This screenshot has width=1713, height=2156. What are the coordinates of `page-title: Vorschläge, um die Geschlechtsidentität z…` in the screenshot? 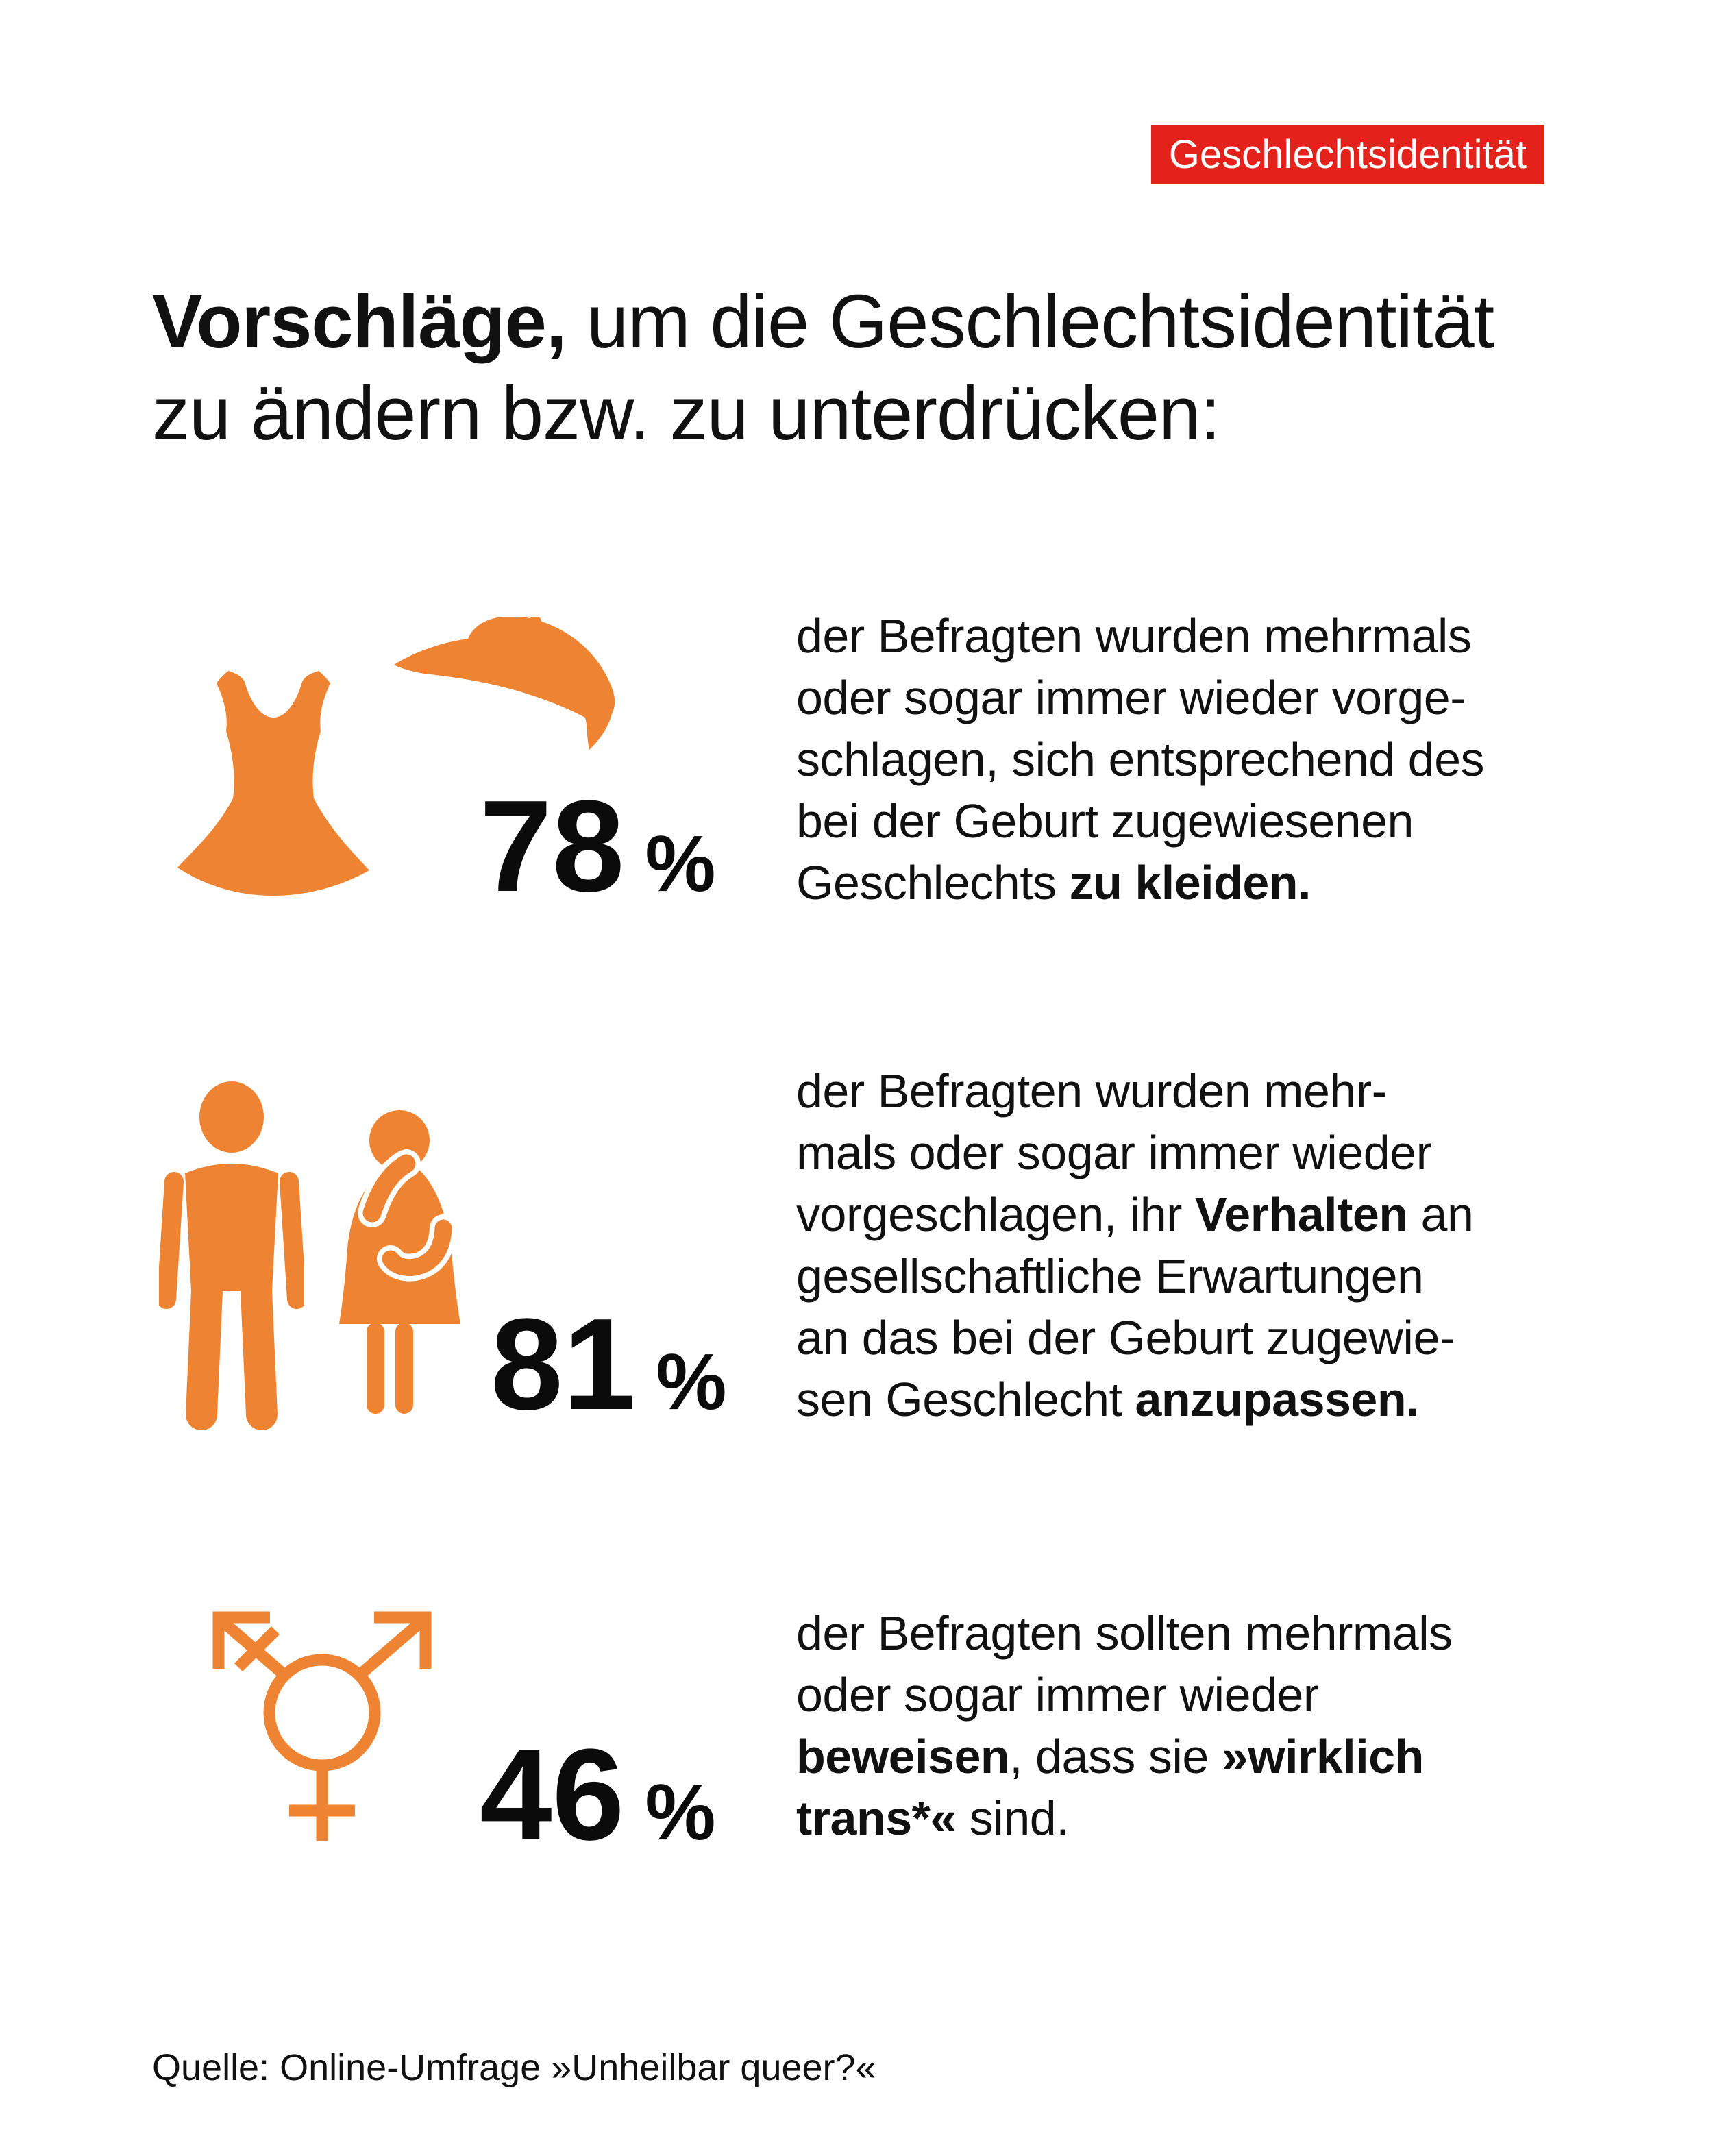 It's located at (823, 368).